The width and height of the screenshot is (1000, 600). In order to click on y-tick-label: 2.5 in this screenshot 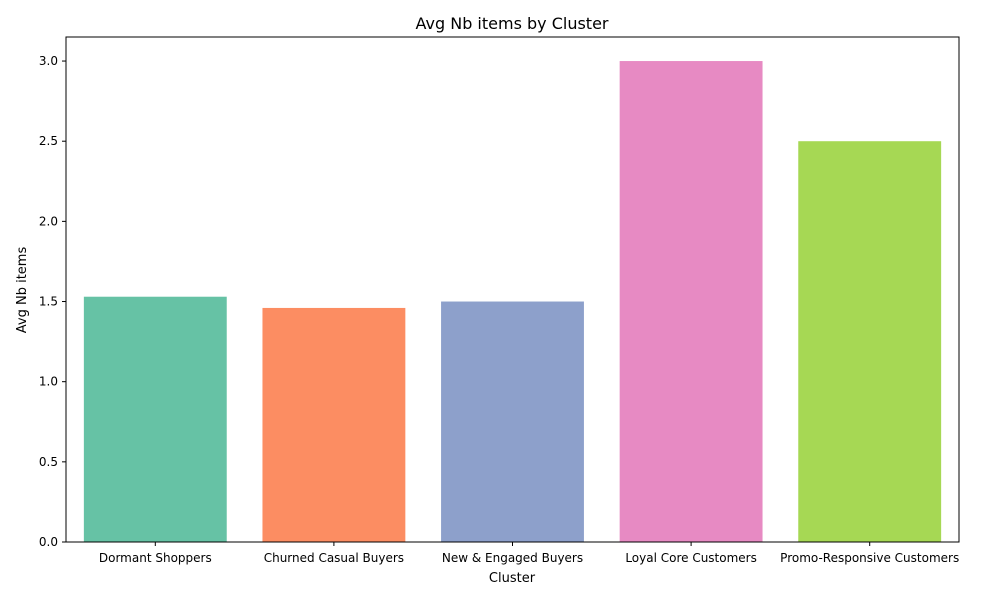, I will do `click(48, 141)`.